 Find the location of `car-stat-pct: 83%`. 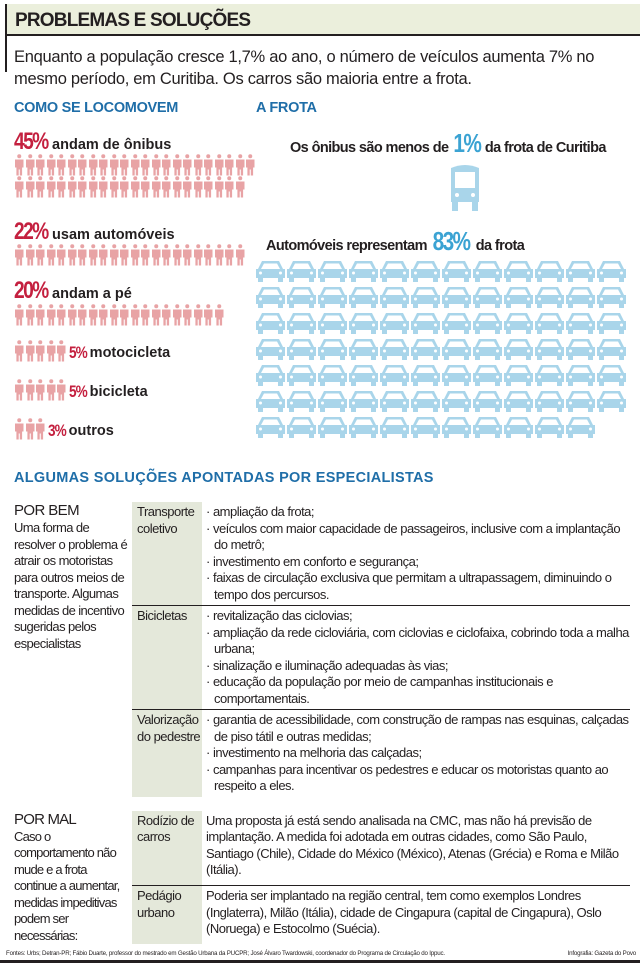

car-stat-pct: 83% is located at coordinates (451, 241).